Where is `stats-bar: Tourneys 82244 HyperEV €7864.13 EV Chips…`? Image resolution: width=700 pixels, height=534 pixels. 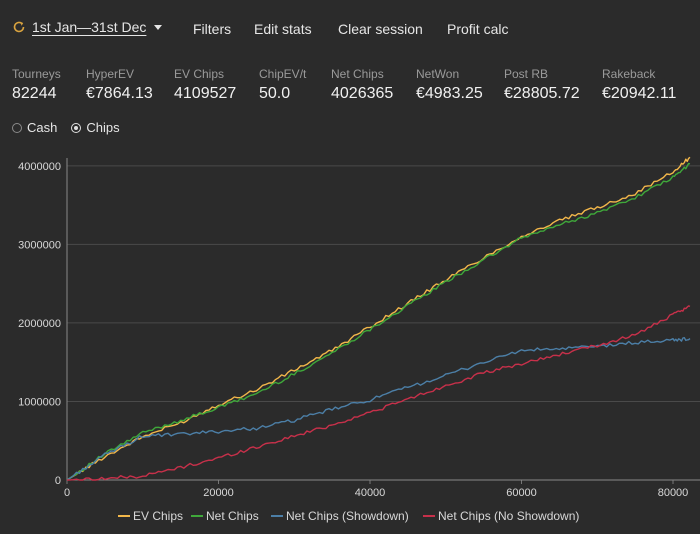 stats-bar: Tourneys 82244 HyperEV €7864.13 EV Chips… is located at coordinates (352, 87).